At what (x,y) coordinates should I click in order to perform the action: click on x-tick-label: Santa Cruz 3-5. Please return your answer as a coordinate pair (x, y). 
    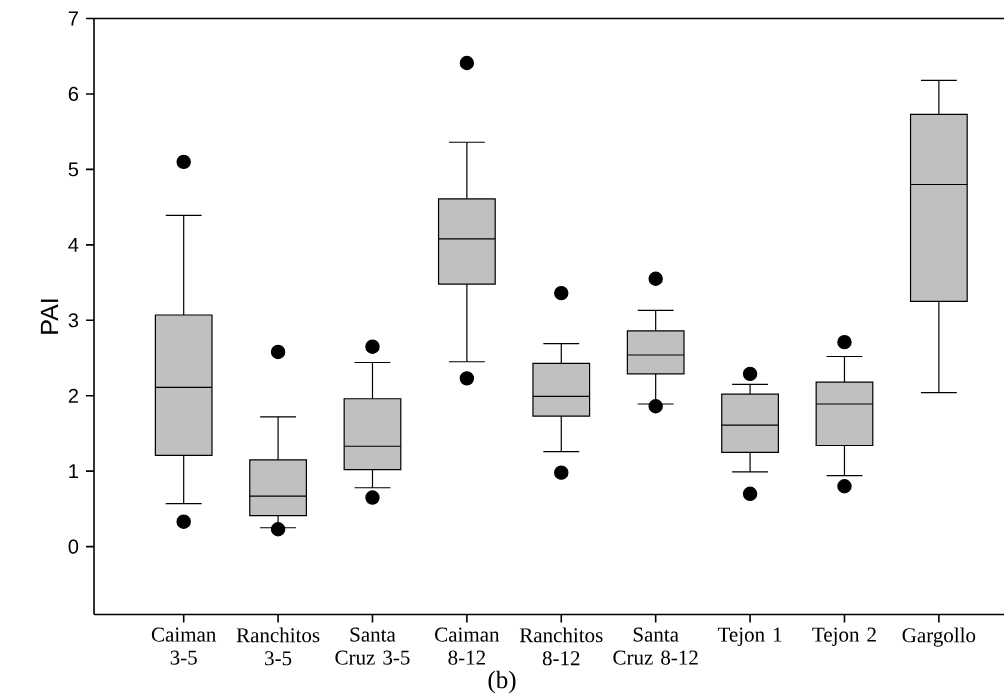
    Looking at the image, I should click on (372, 646).